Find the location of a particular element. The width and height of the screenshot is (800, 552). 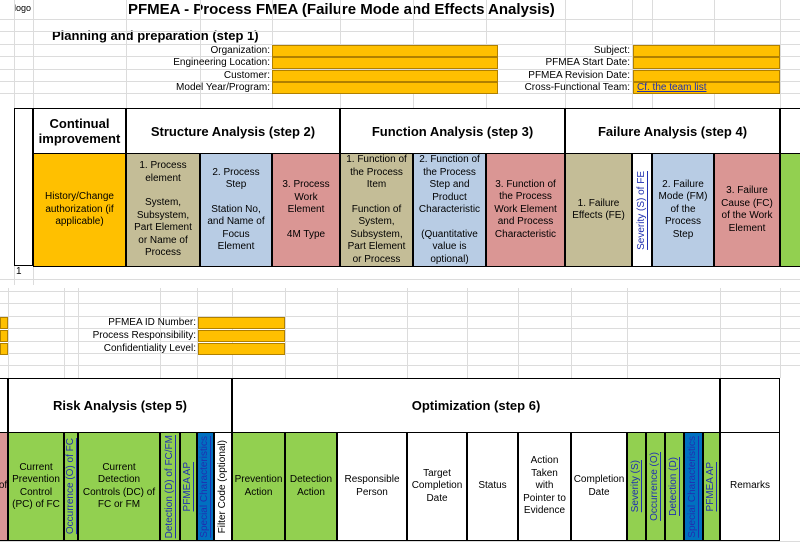

header-text: 1. Function of the Process Item is located at coordinates (376, 172).